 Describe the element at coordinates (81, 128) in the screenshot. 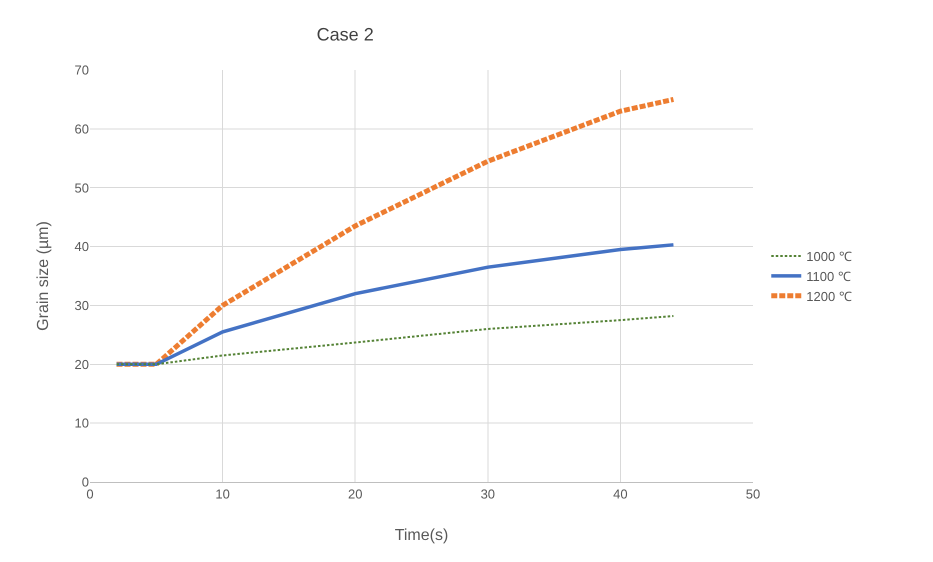

I see `y-tick-label: 60` at that location.